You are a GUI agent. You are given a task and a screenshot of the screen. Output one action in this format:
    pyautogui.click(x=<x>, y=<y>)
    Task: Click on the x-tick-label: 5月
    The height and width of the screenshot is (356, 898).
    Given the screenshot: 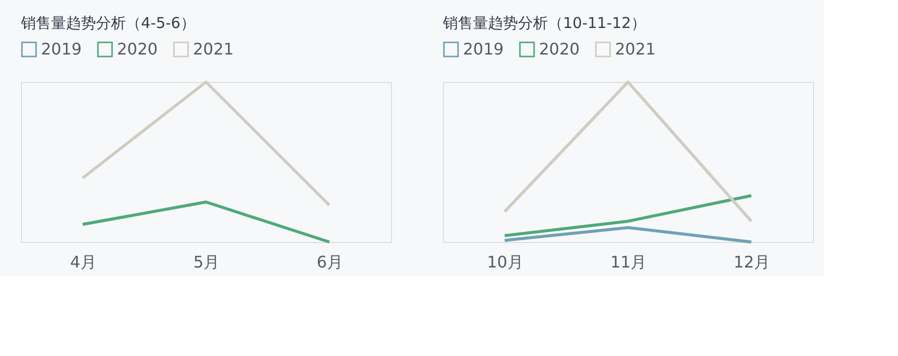 What is the action you would take?
    pyautogui.click(x=206, y=262)
    